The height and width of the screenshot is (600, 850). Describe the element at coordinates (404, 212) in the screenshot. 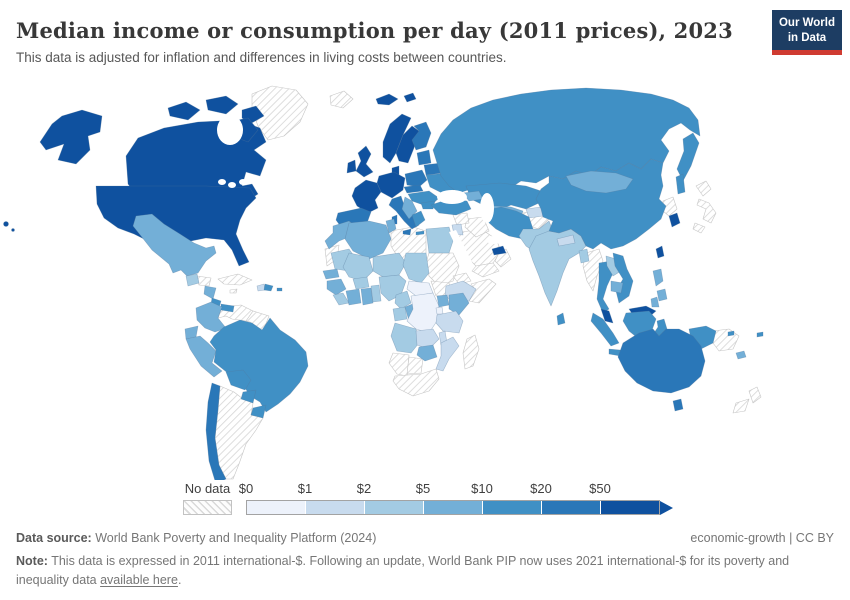

I see `country-italy` at that location.